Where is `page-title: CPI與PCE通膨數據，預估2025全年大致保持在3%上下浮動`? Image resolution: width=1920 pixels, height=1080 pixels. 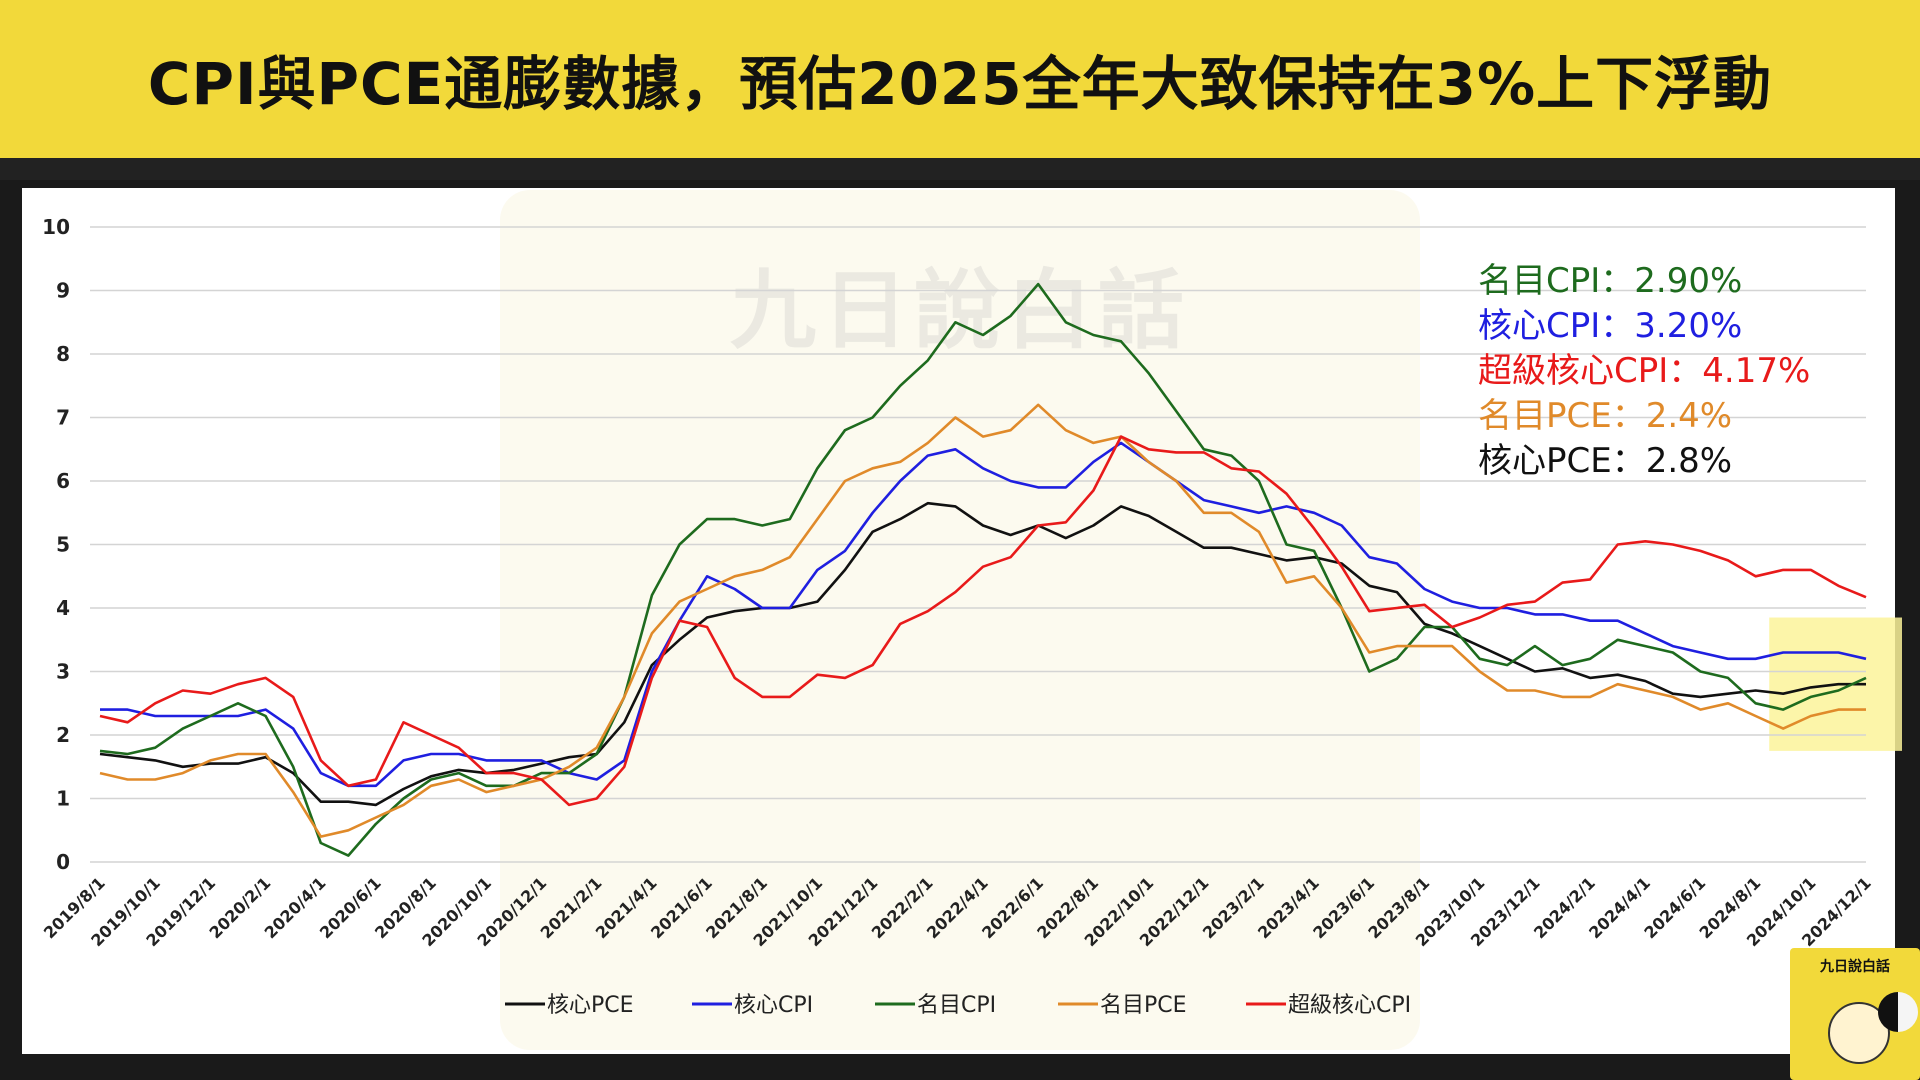 page-title: CPI與PCE通膨數據，預估2025全年大致保持在3%上下浮動 is located at coordinates (960, 84).